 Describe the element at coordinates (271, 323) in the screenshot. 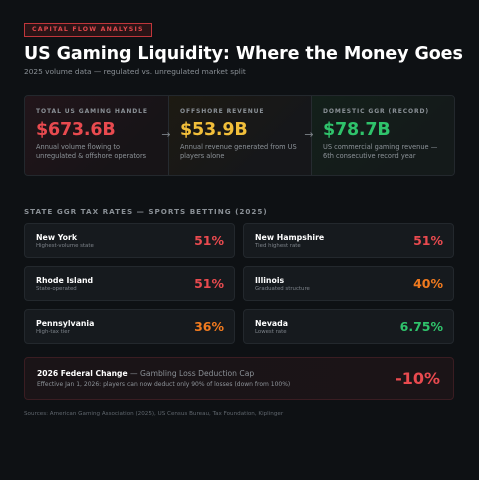

I see `state-name: Nevada` at that location.